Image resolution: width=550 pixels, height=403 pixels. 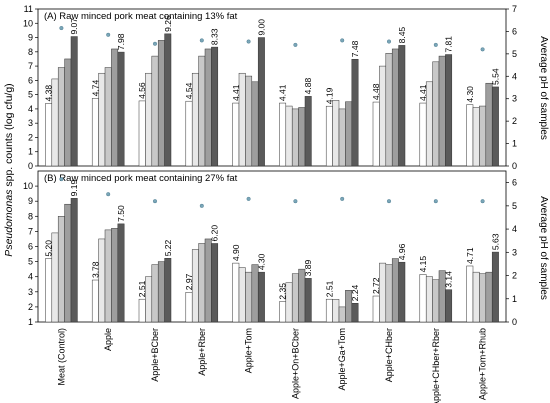 What do you see at coordinates (295, 363) in the screenshot?
I see `x-category-label: Apple+On+BCber` at bounding box center [295, 363].